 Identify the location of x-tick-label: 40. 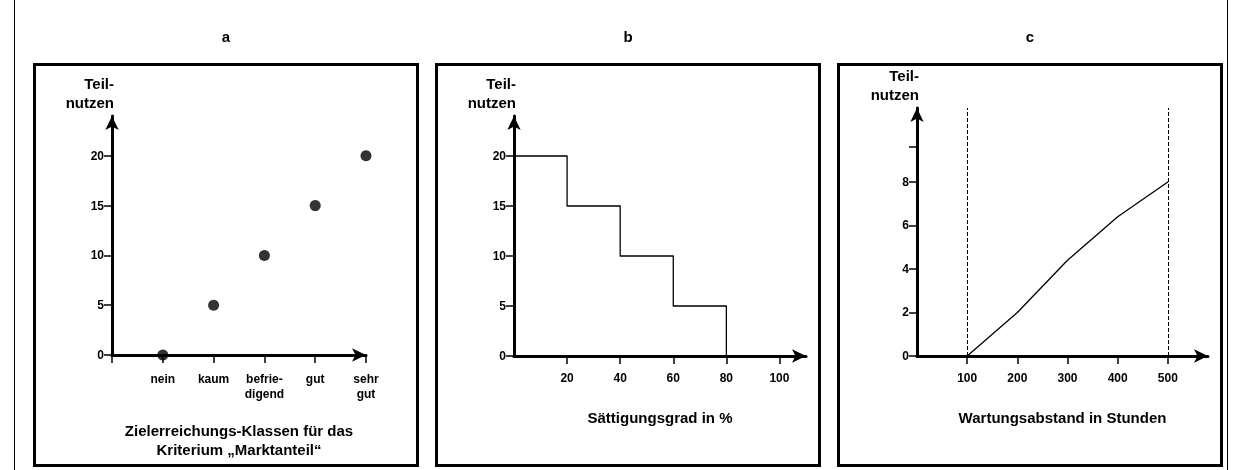
(620, 378).